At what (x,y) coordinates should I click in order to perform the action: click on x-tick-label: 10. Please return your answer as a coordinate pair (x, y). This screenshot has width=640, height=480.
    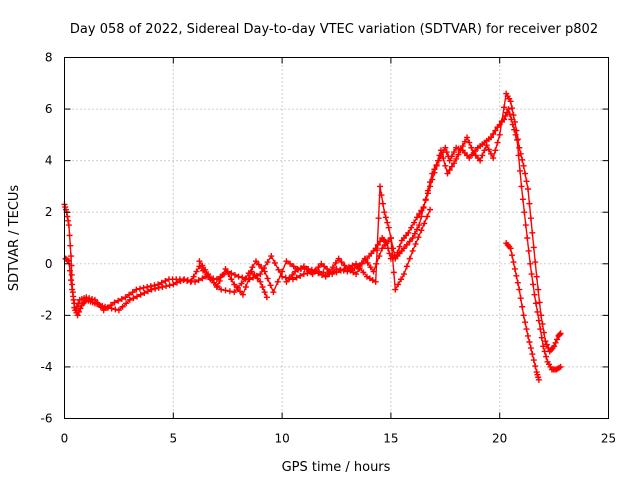
    Looking at the image, I should click on (281, 439).